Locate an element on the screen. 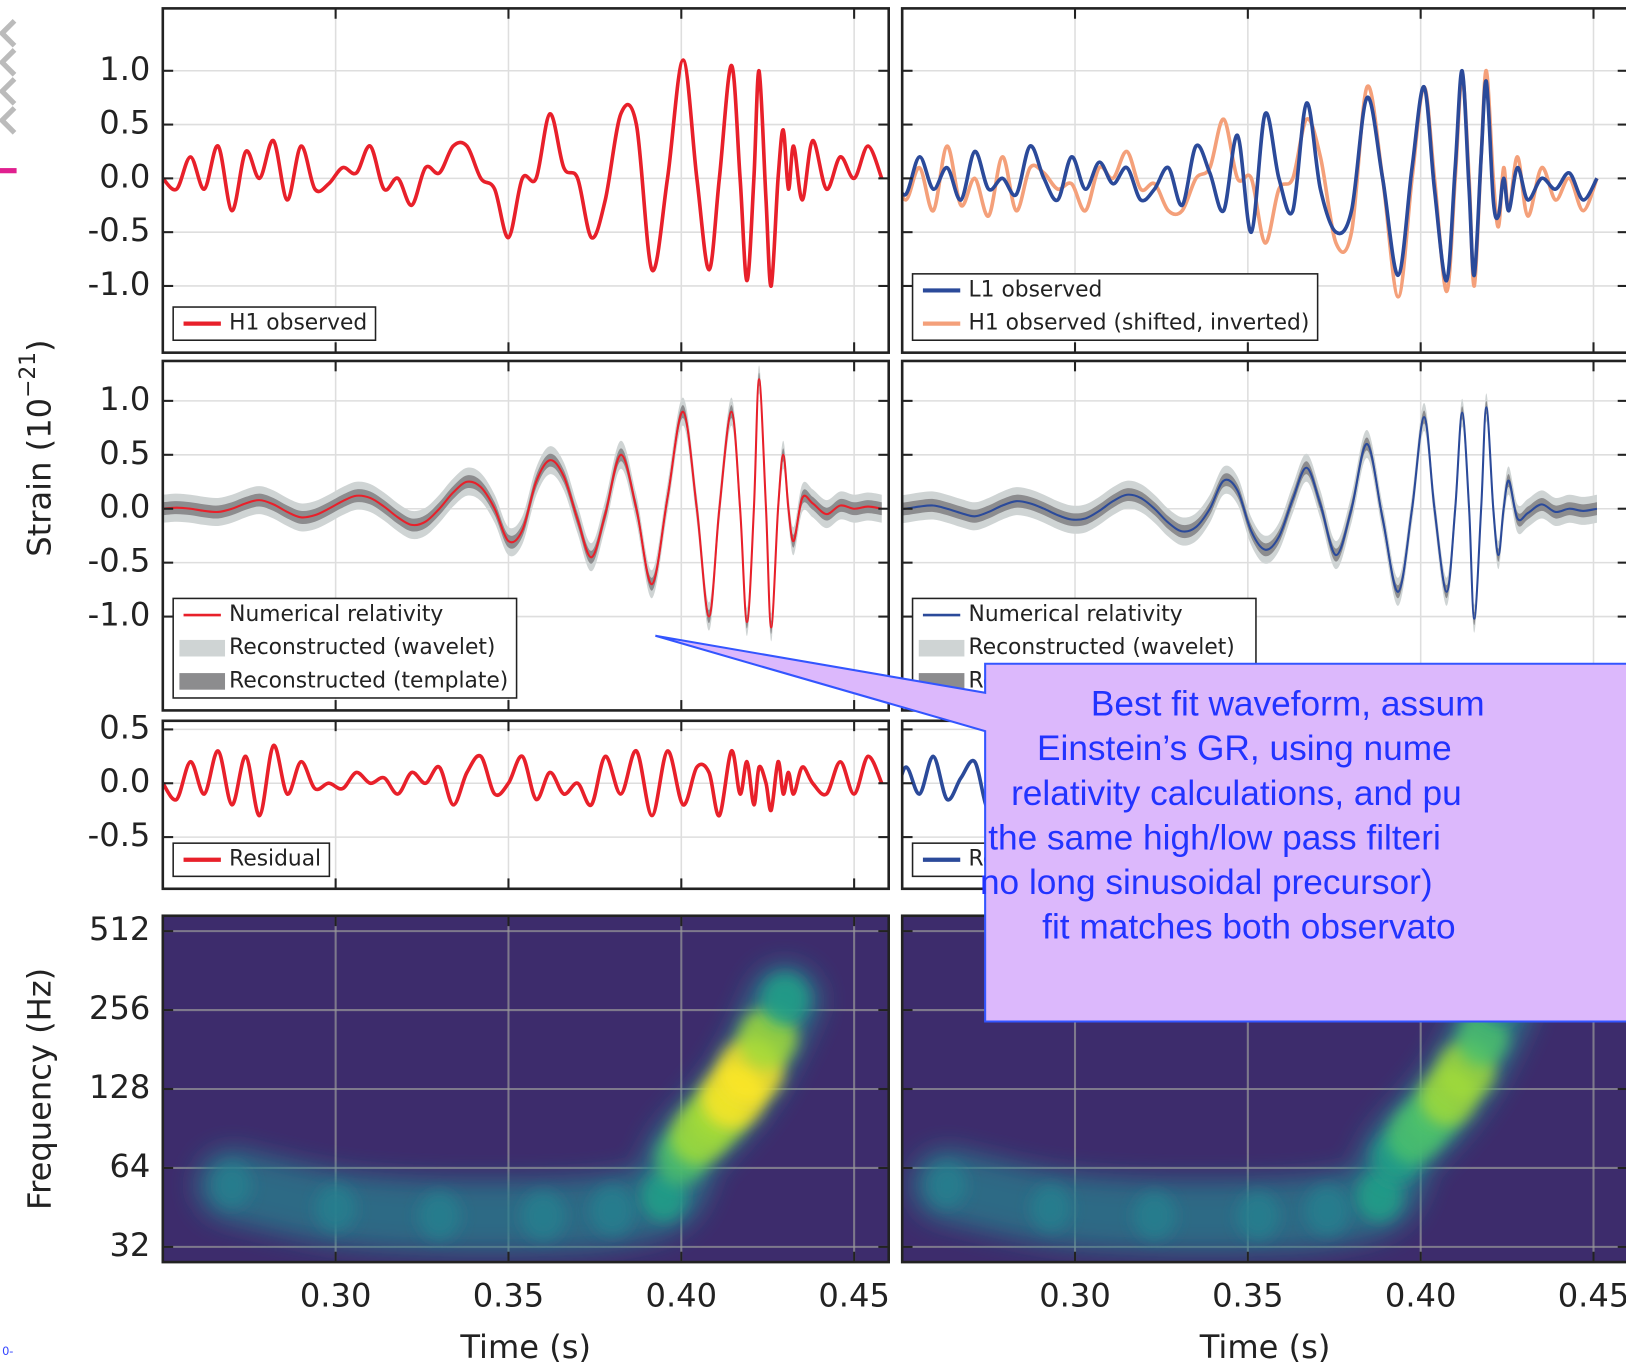 This screenshot has width=1626, height=1369. y-tick-label: 512 is located at coordinates (119, 929).